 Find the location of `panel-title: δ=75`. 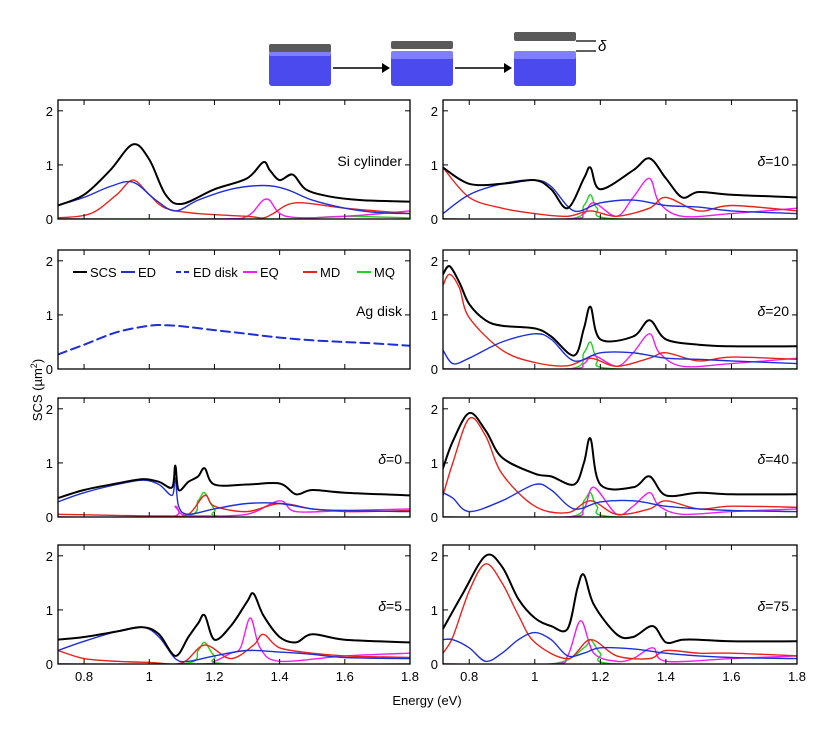

panel-title: δ=75 is located at coordinates (773, 606).